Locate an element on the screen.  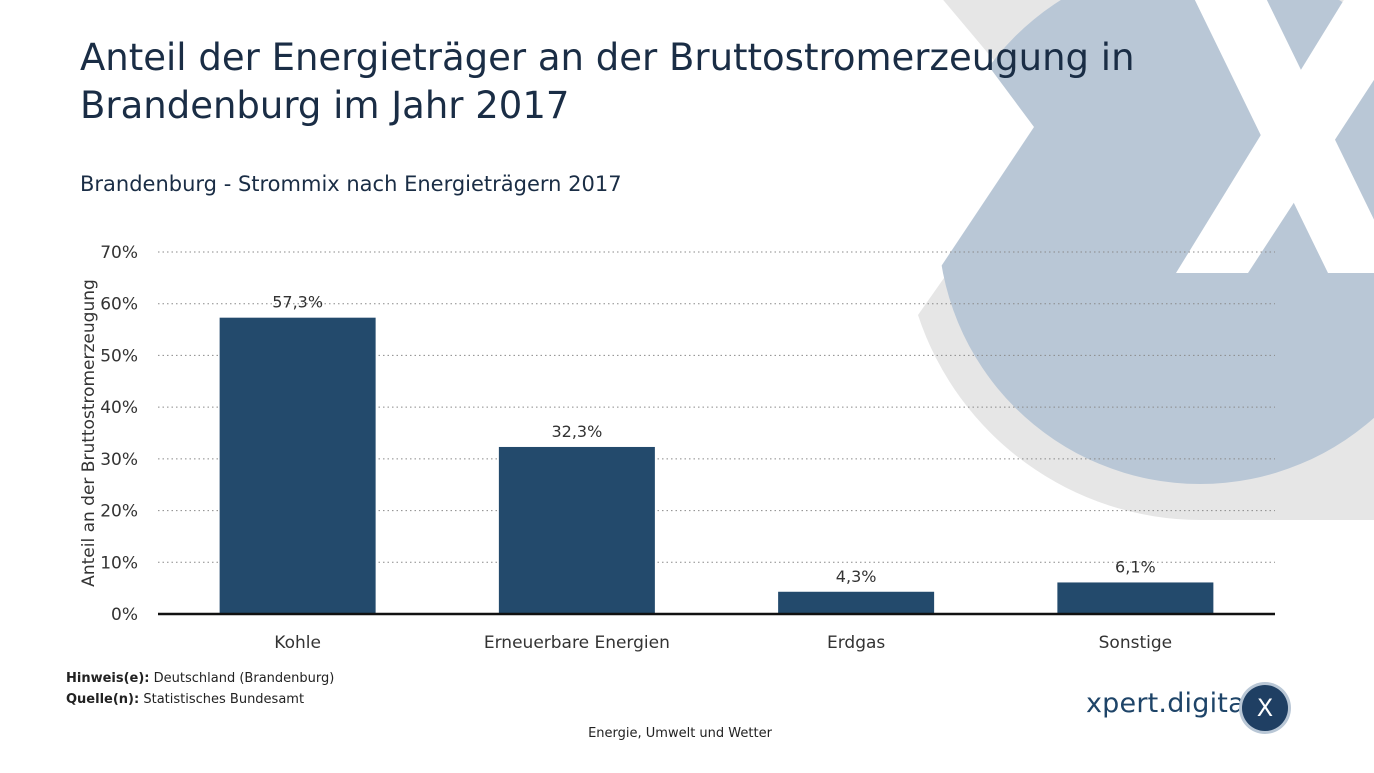
y-tick-label: 60% is located at coordinates (119, 305).